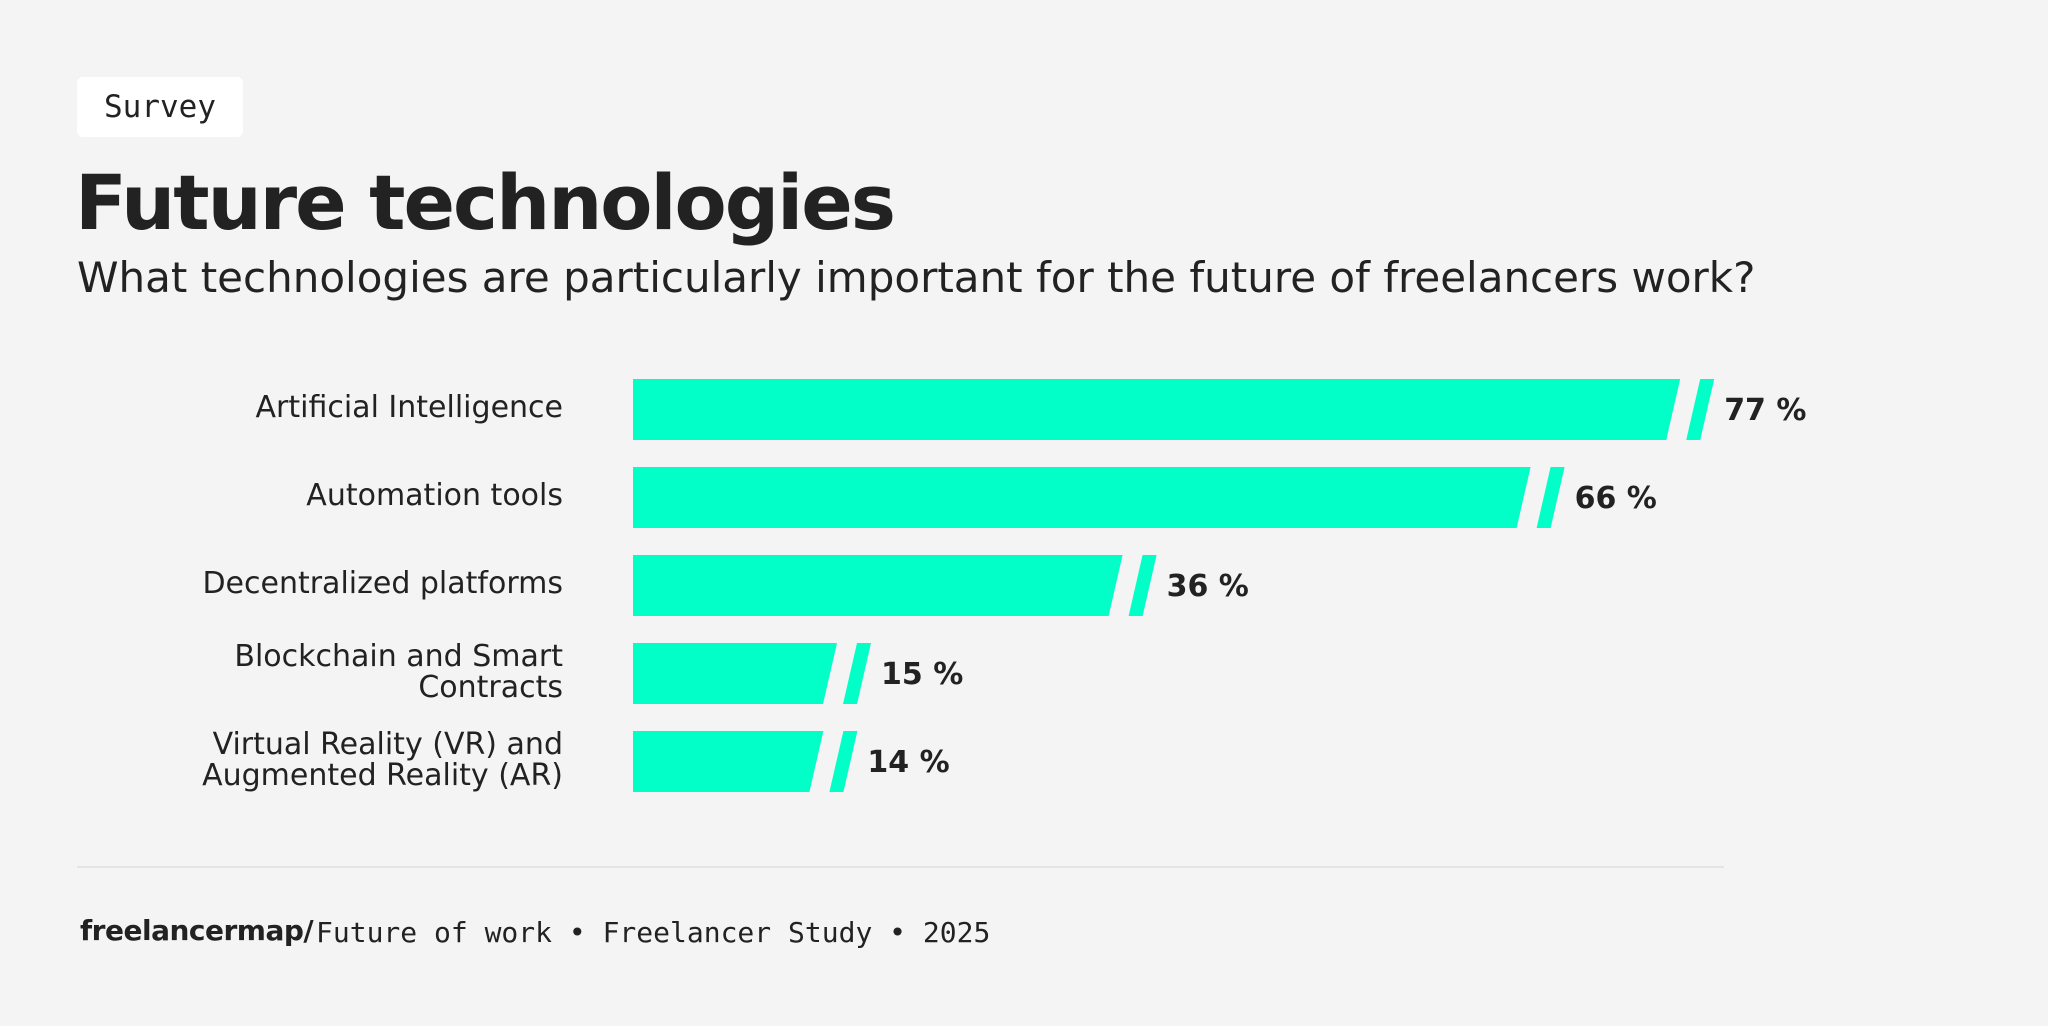  I want to click on value-label: 77 %, so click(1765, 410).